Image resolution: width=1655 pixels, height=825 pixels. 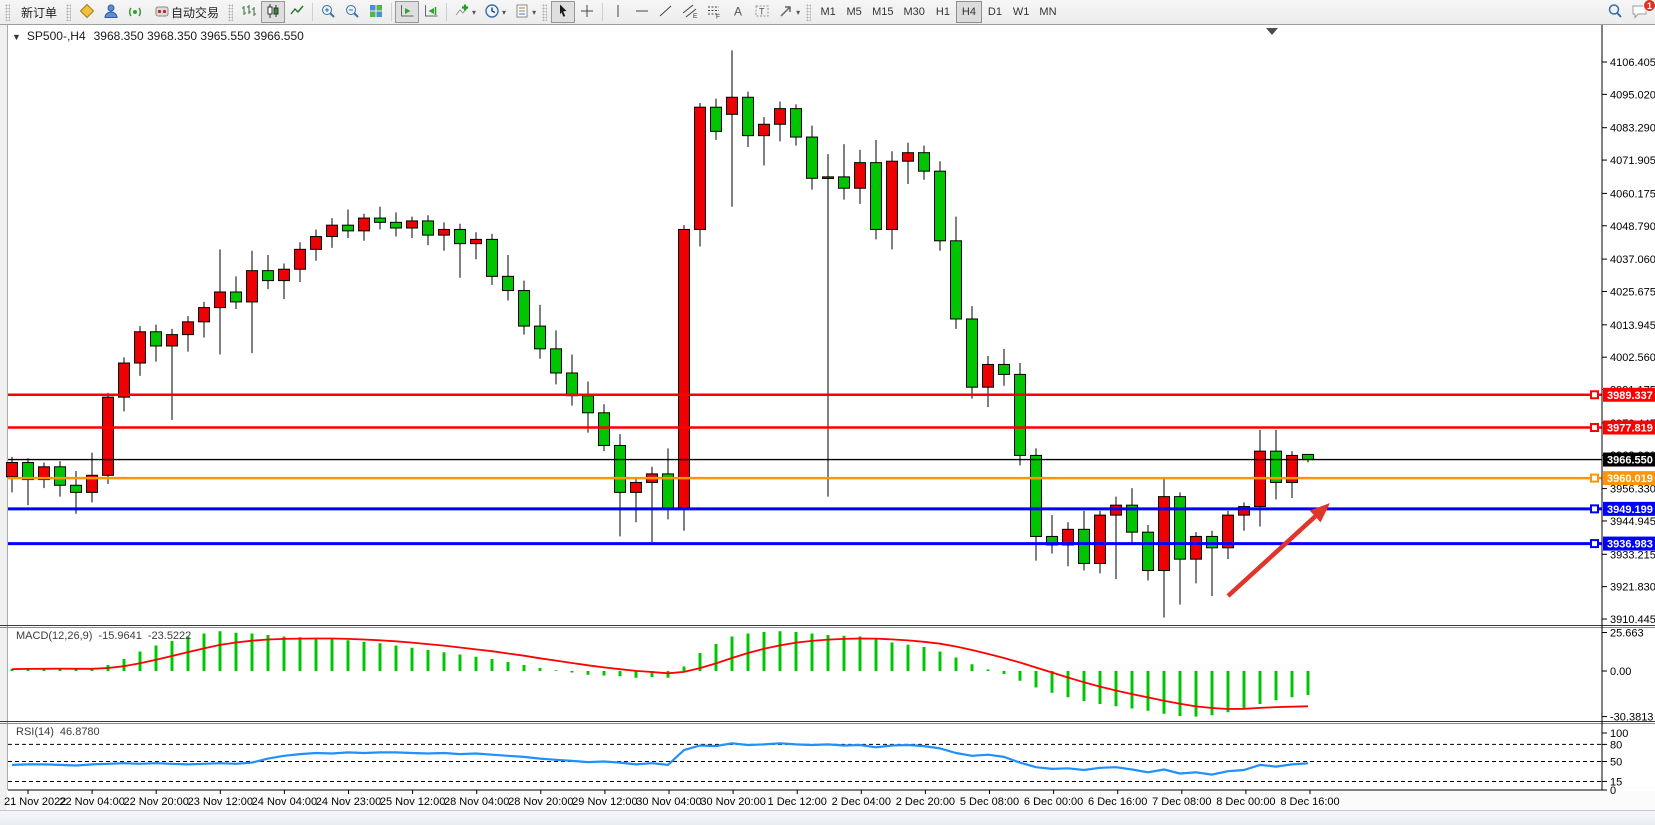 I want to click on fibonacci-icon: F, so click(x=714, y=12).